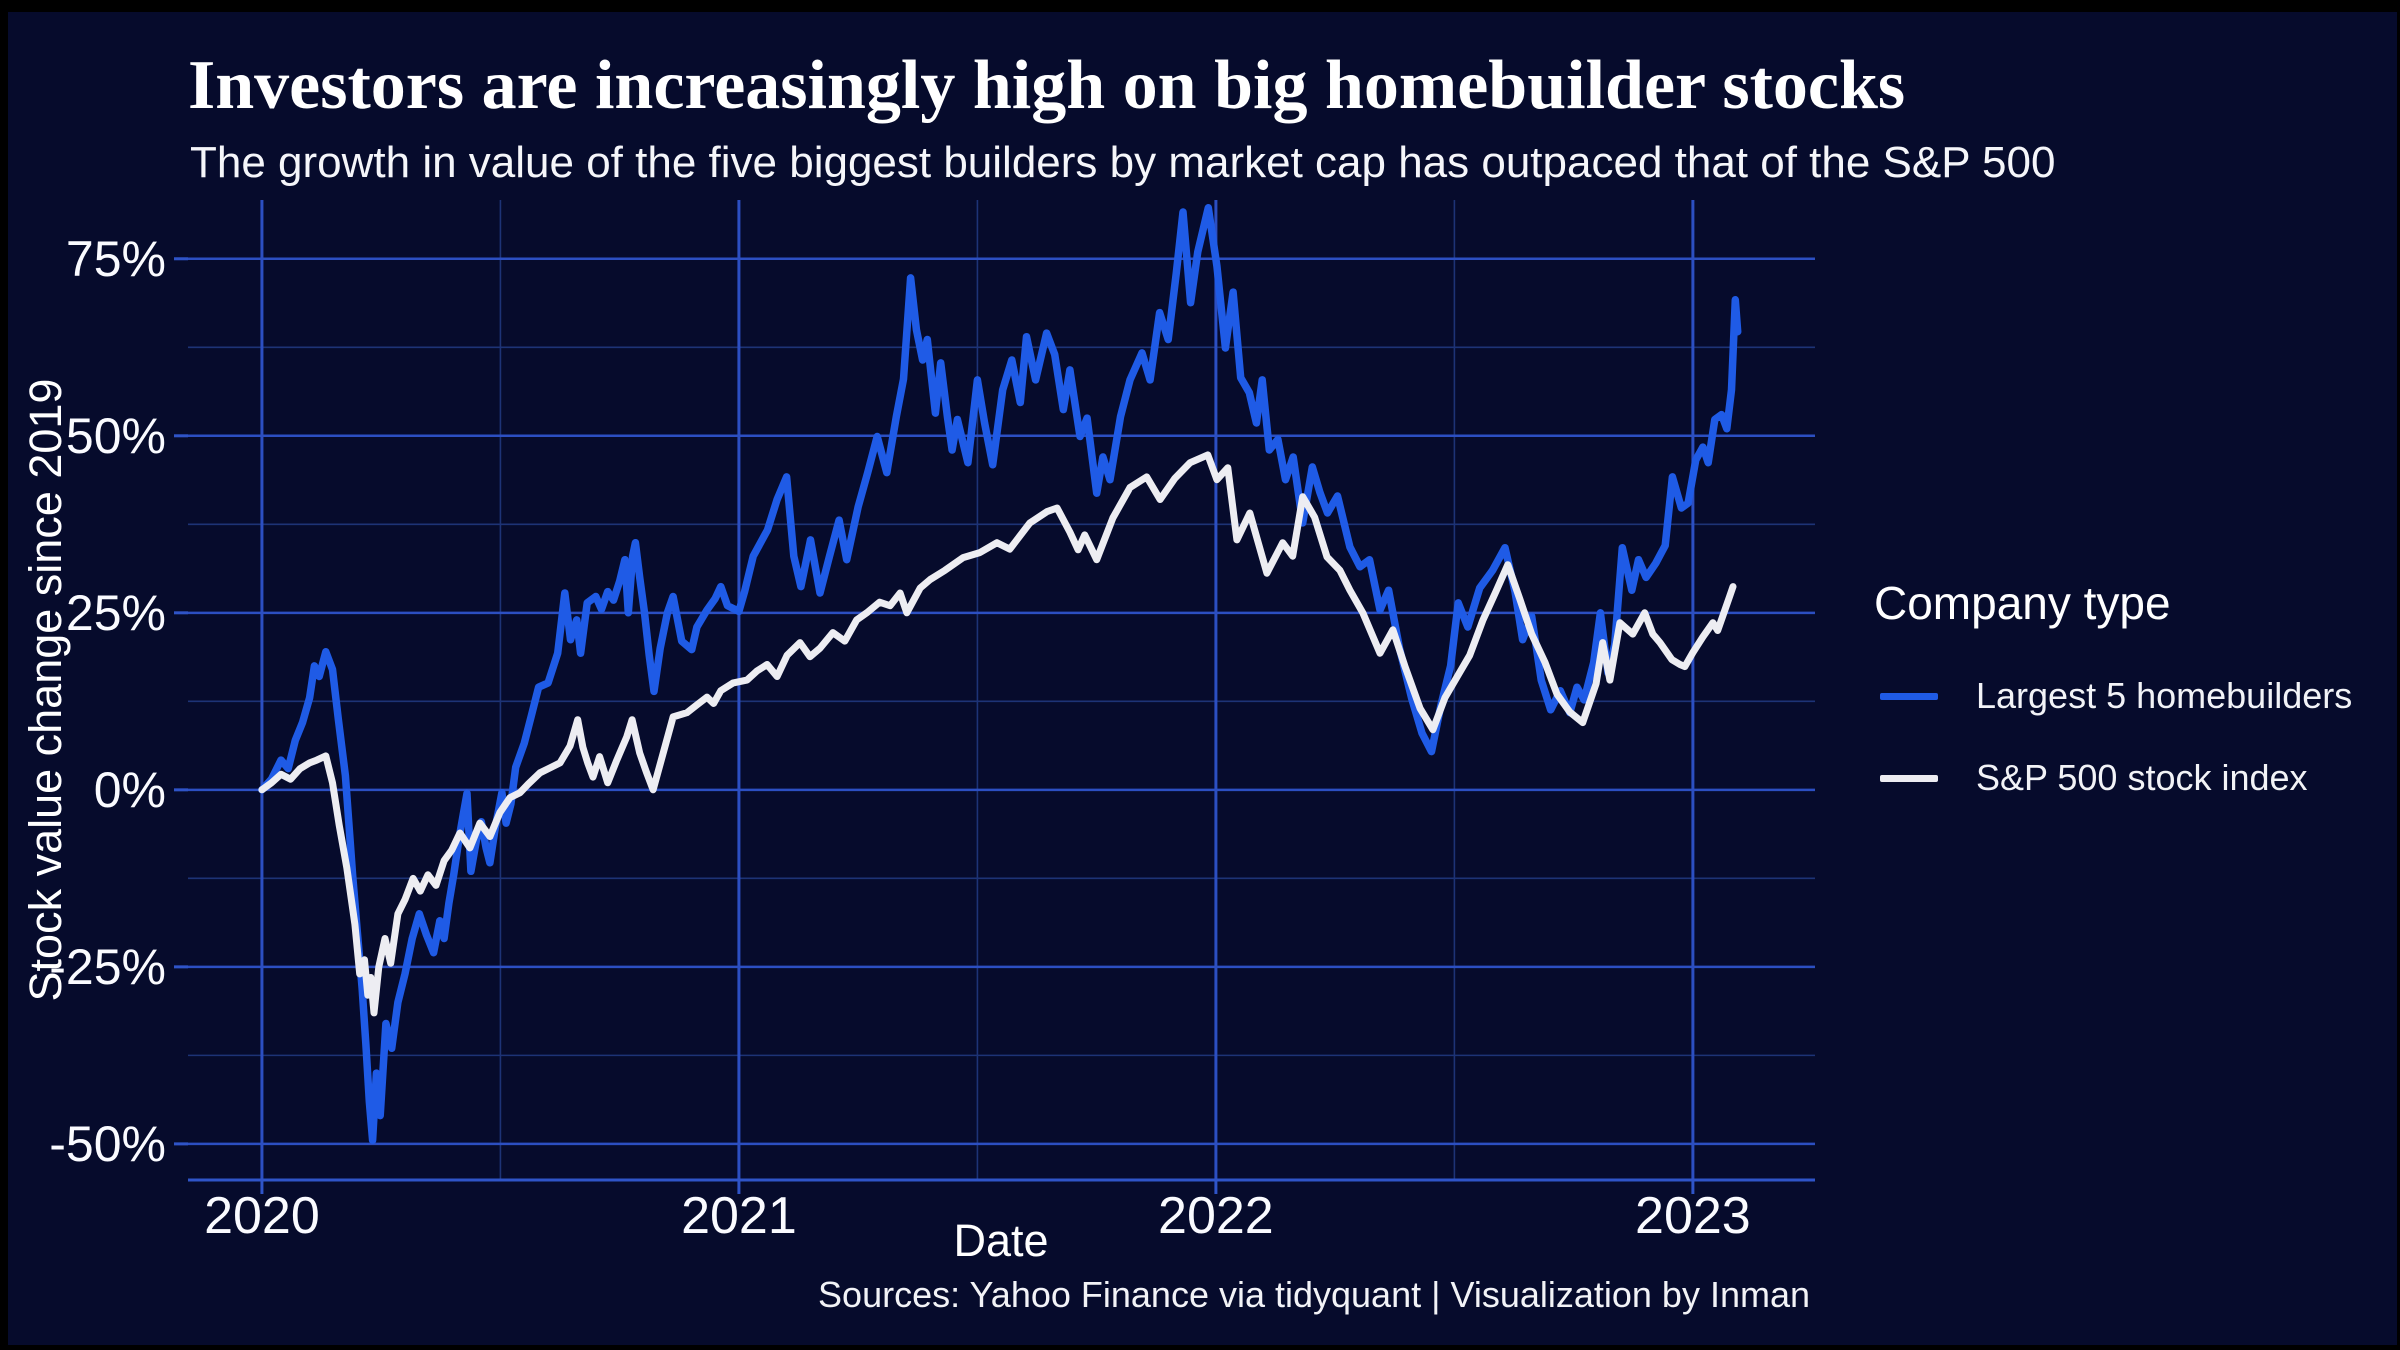 This screenshot has width=2400, height=1350. I want to click on homebuilders-line-swatch, so click(1909, 696).